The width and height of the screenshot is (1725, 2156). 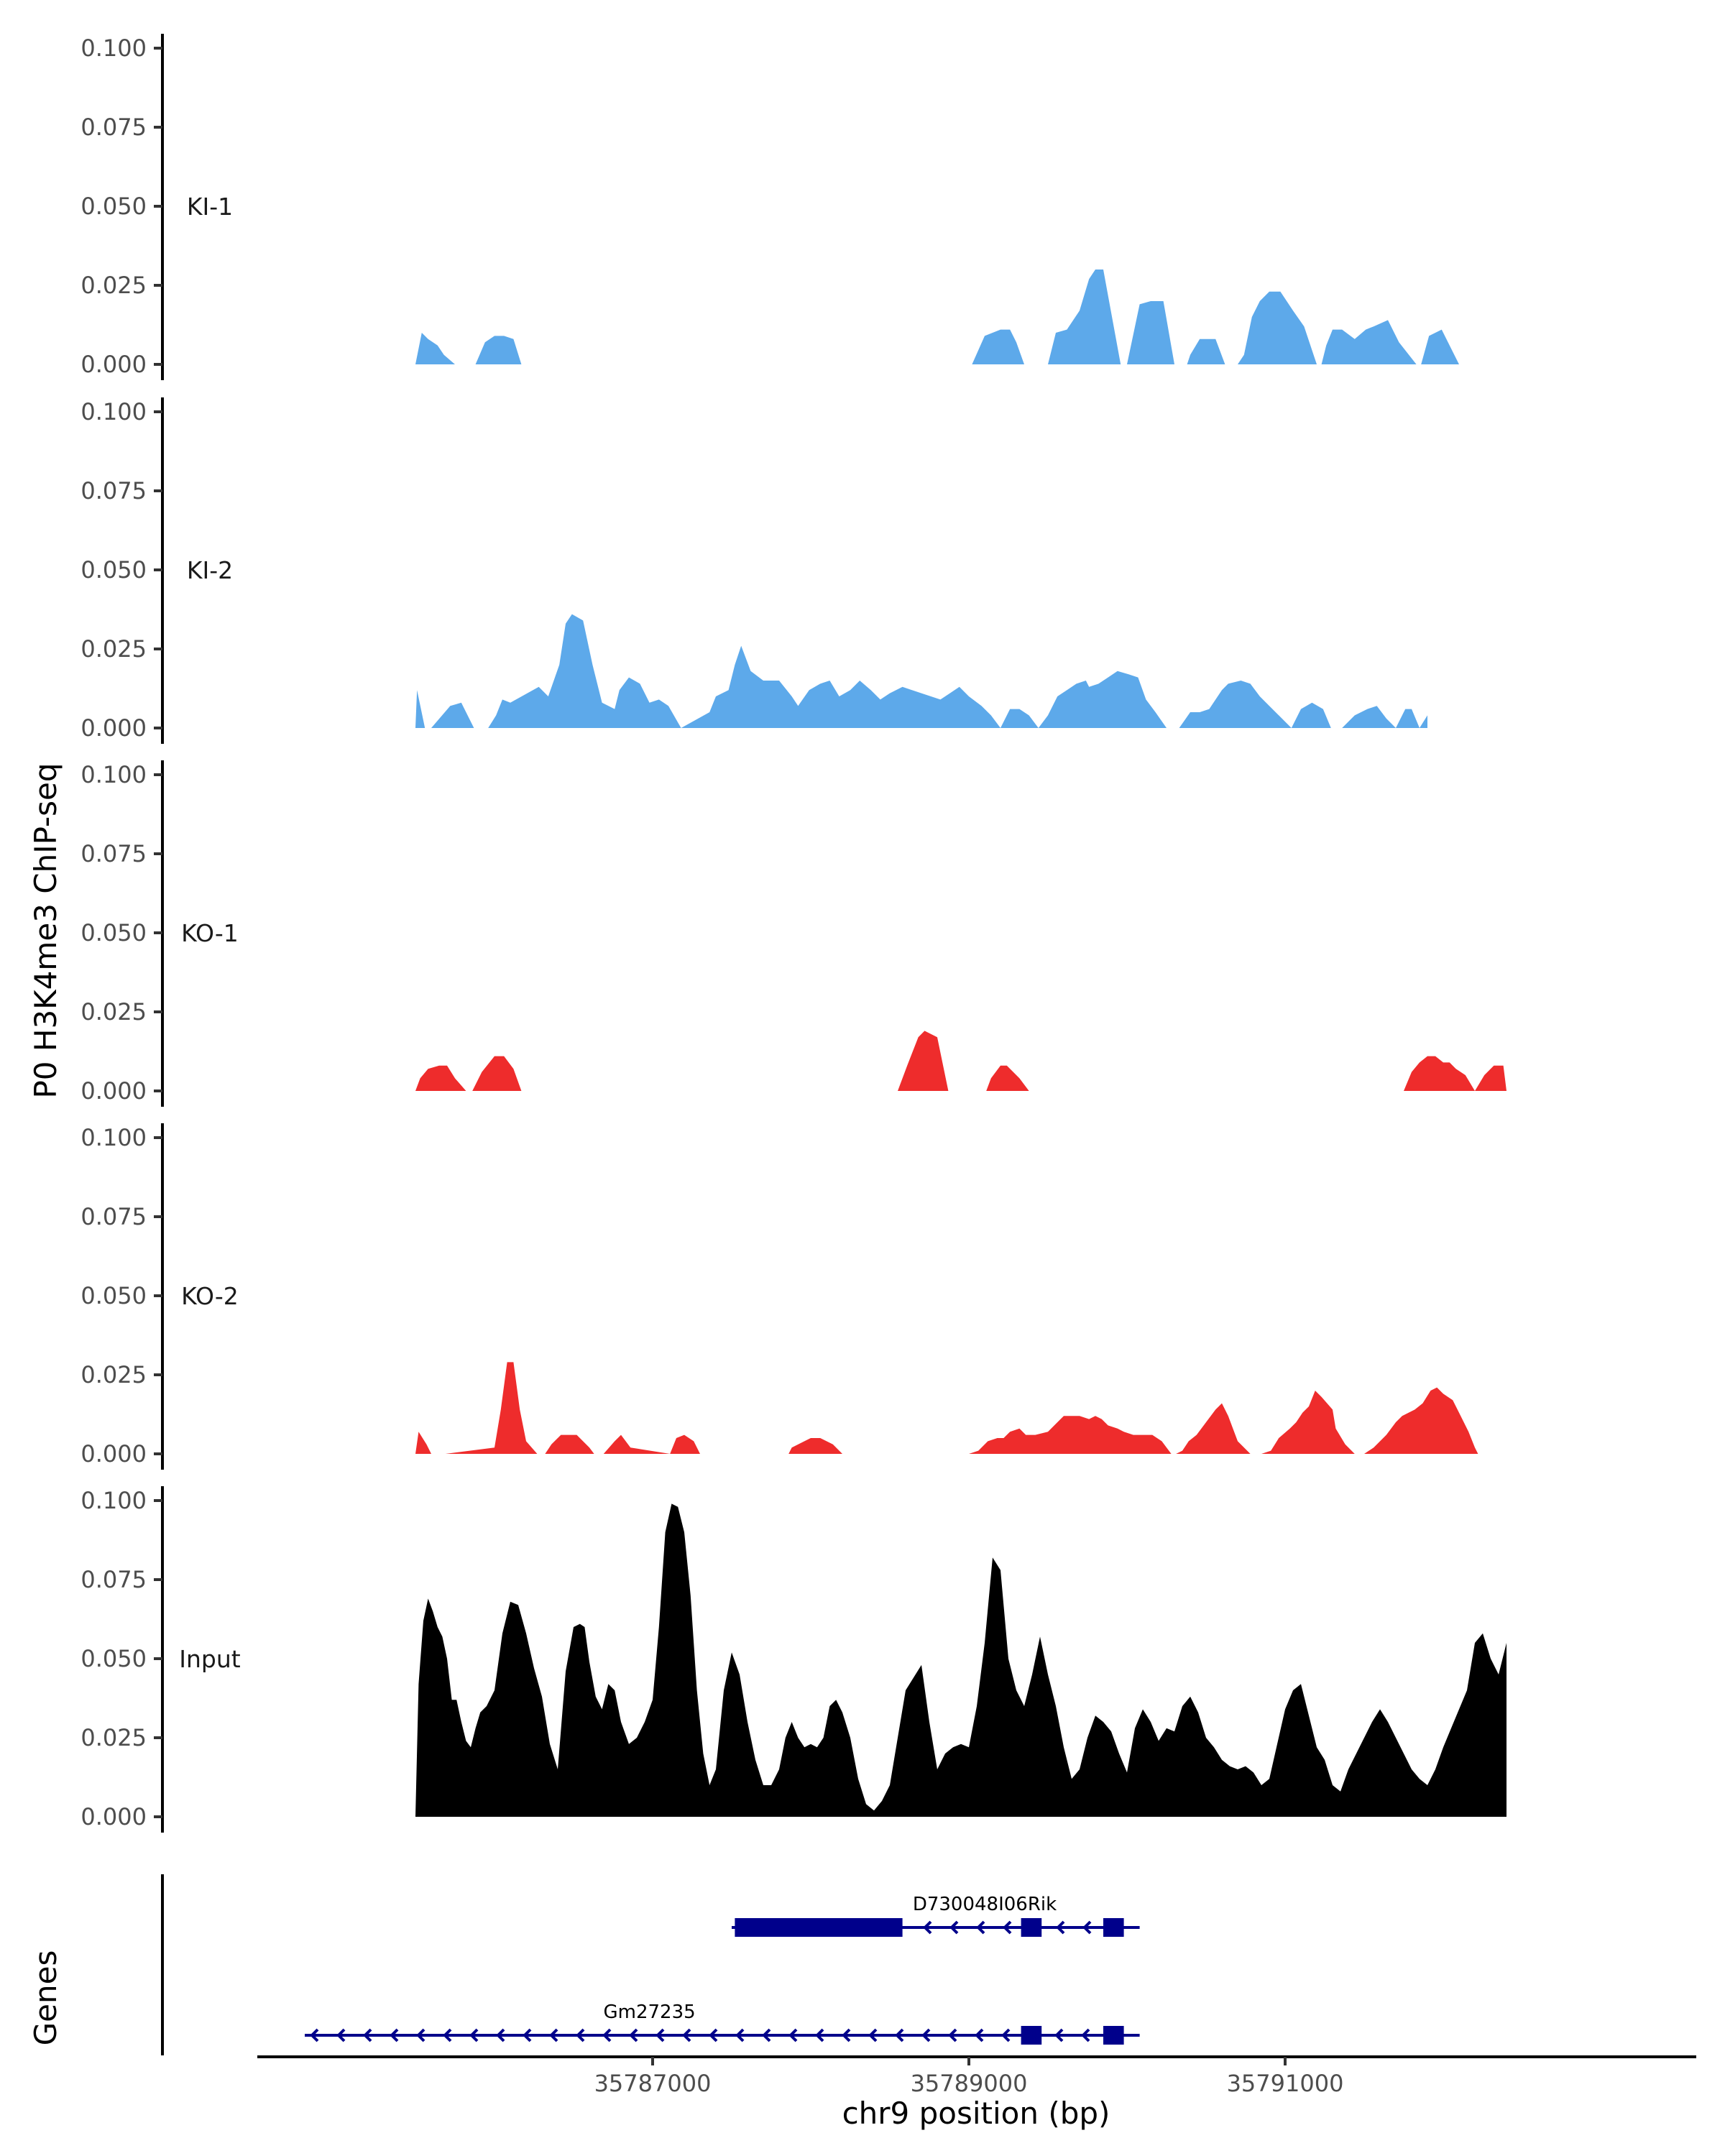 I want to click on x-axis: 35787000 35789000 35791000, so click(x=976, y=2076).